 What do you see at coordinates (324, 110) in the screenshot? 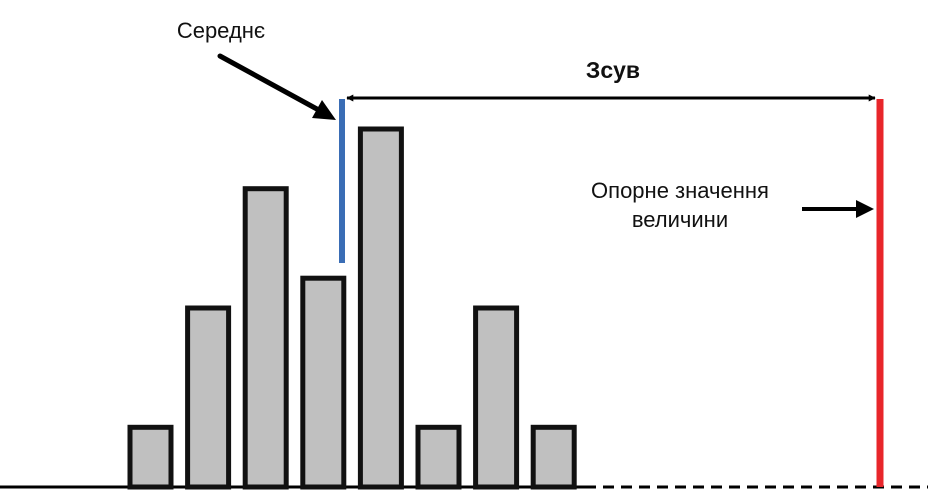
I see `mean-pointer-arrowhead` at bounding box center [324, 110].